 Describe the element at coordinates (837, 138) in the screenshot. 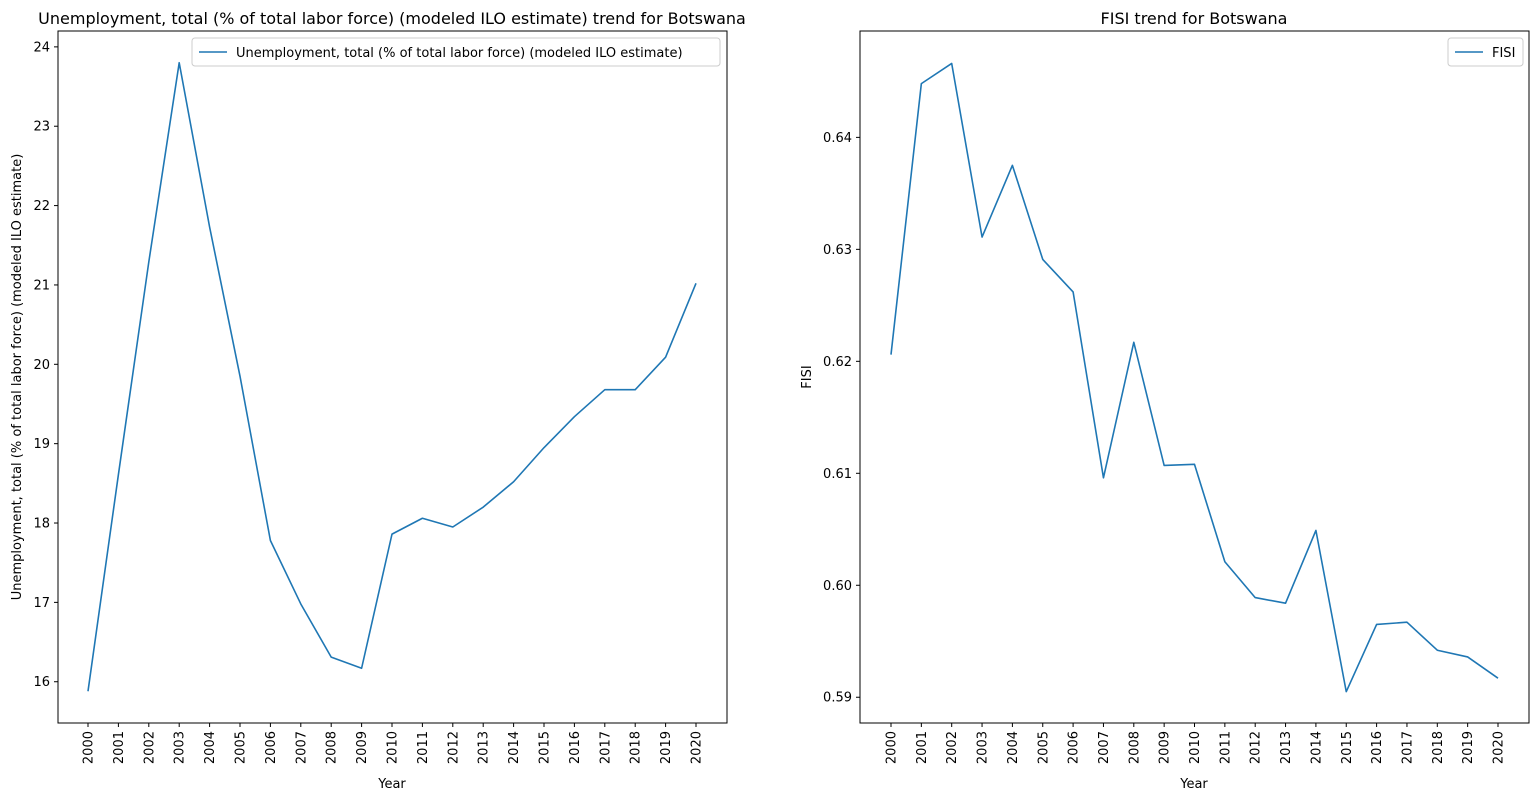

I see `fisi-y-tick-label: 0.64` at that location.